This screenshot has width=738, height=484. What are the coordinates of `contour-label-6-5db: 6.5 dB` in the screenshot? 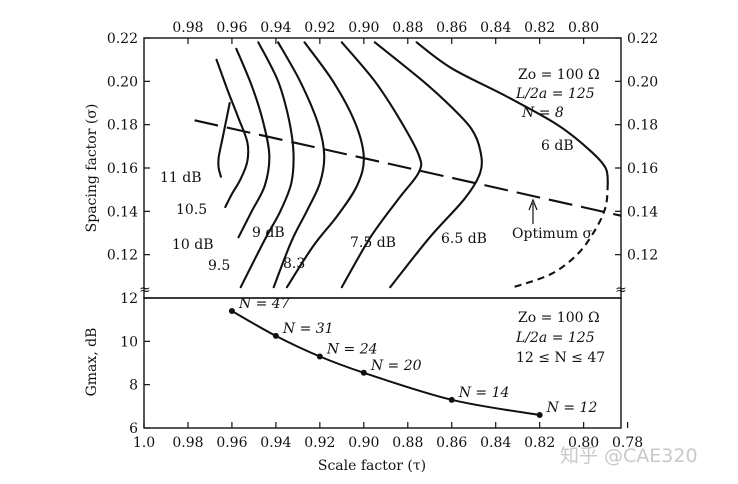 It's located at (464, 239).